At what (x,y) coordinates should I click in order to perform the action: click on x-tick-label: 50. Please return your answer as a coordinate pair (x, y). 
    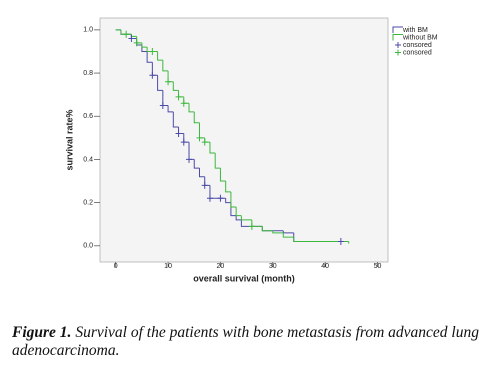
    Looking at the image, I should click on (378, 266).